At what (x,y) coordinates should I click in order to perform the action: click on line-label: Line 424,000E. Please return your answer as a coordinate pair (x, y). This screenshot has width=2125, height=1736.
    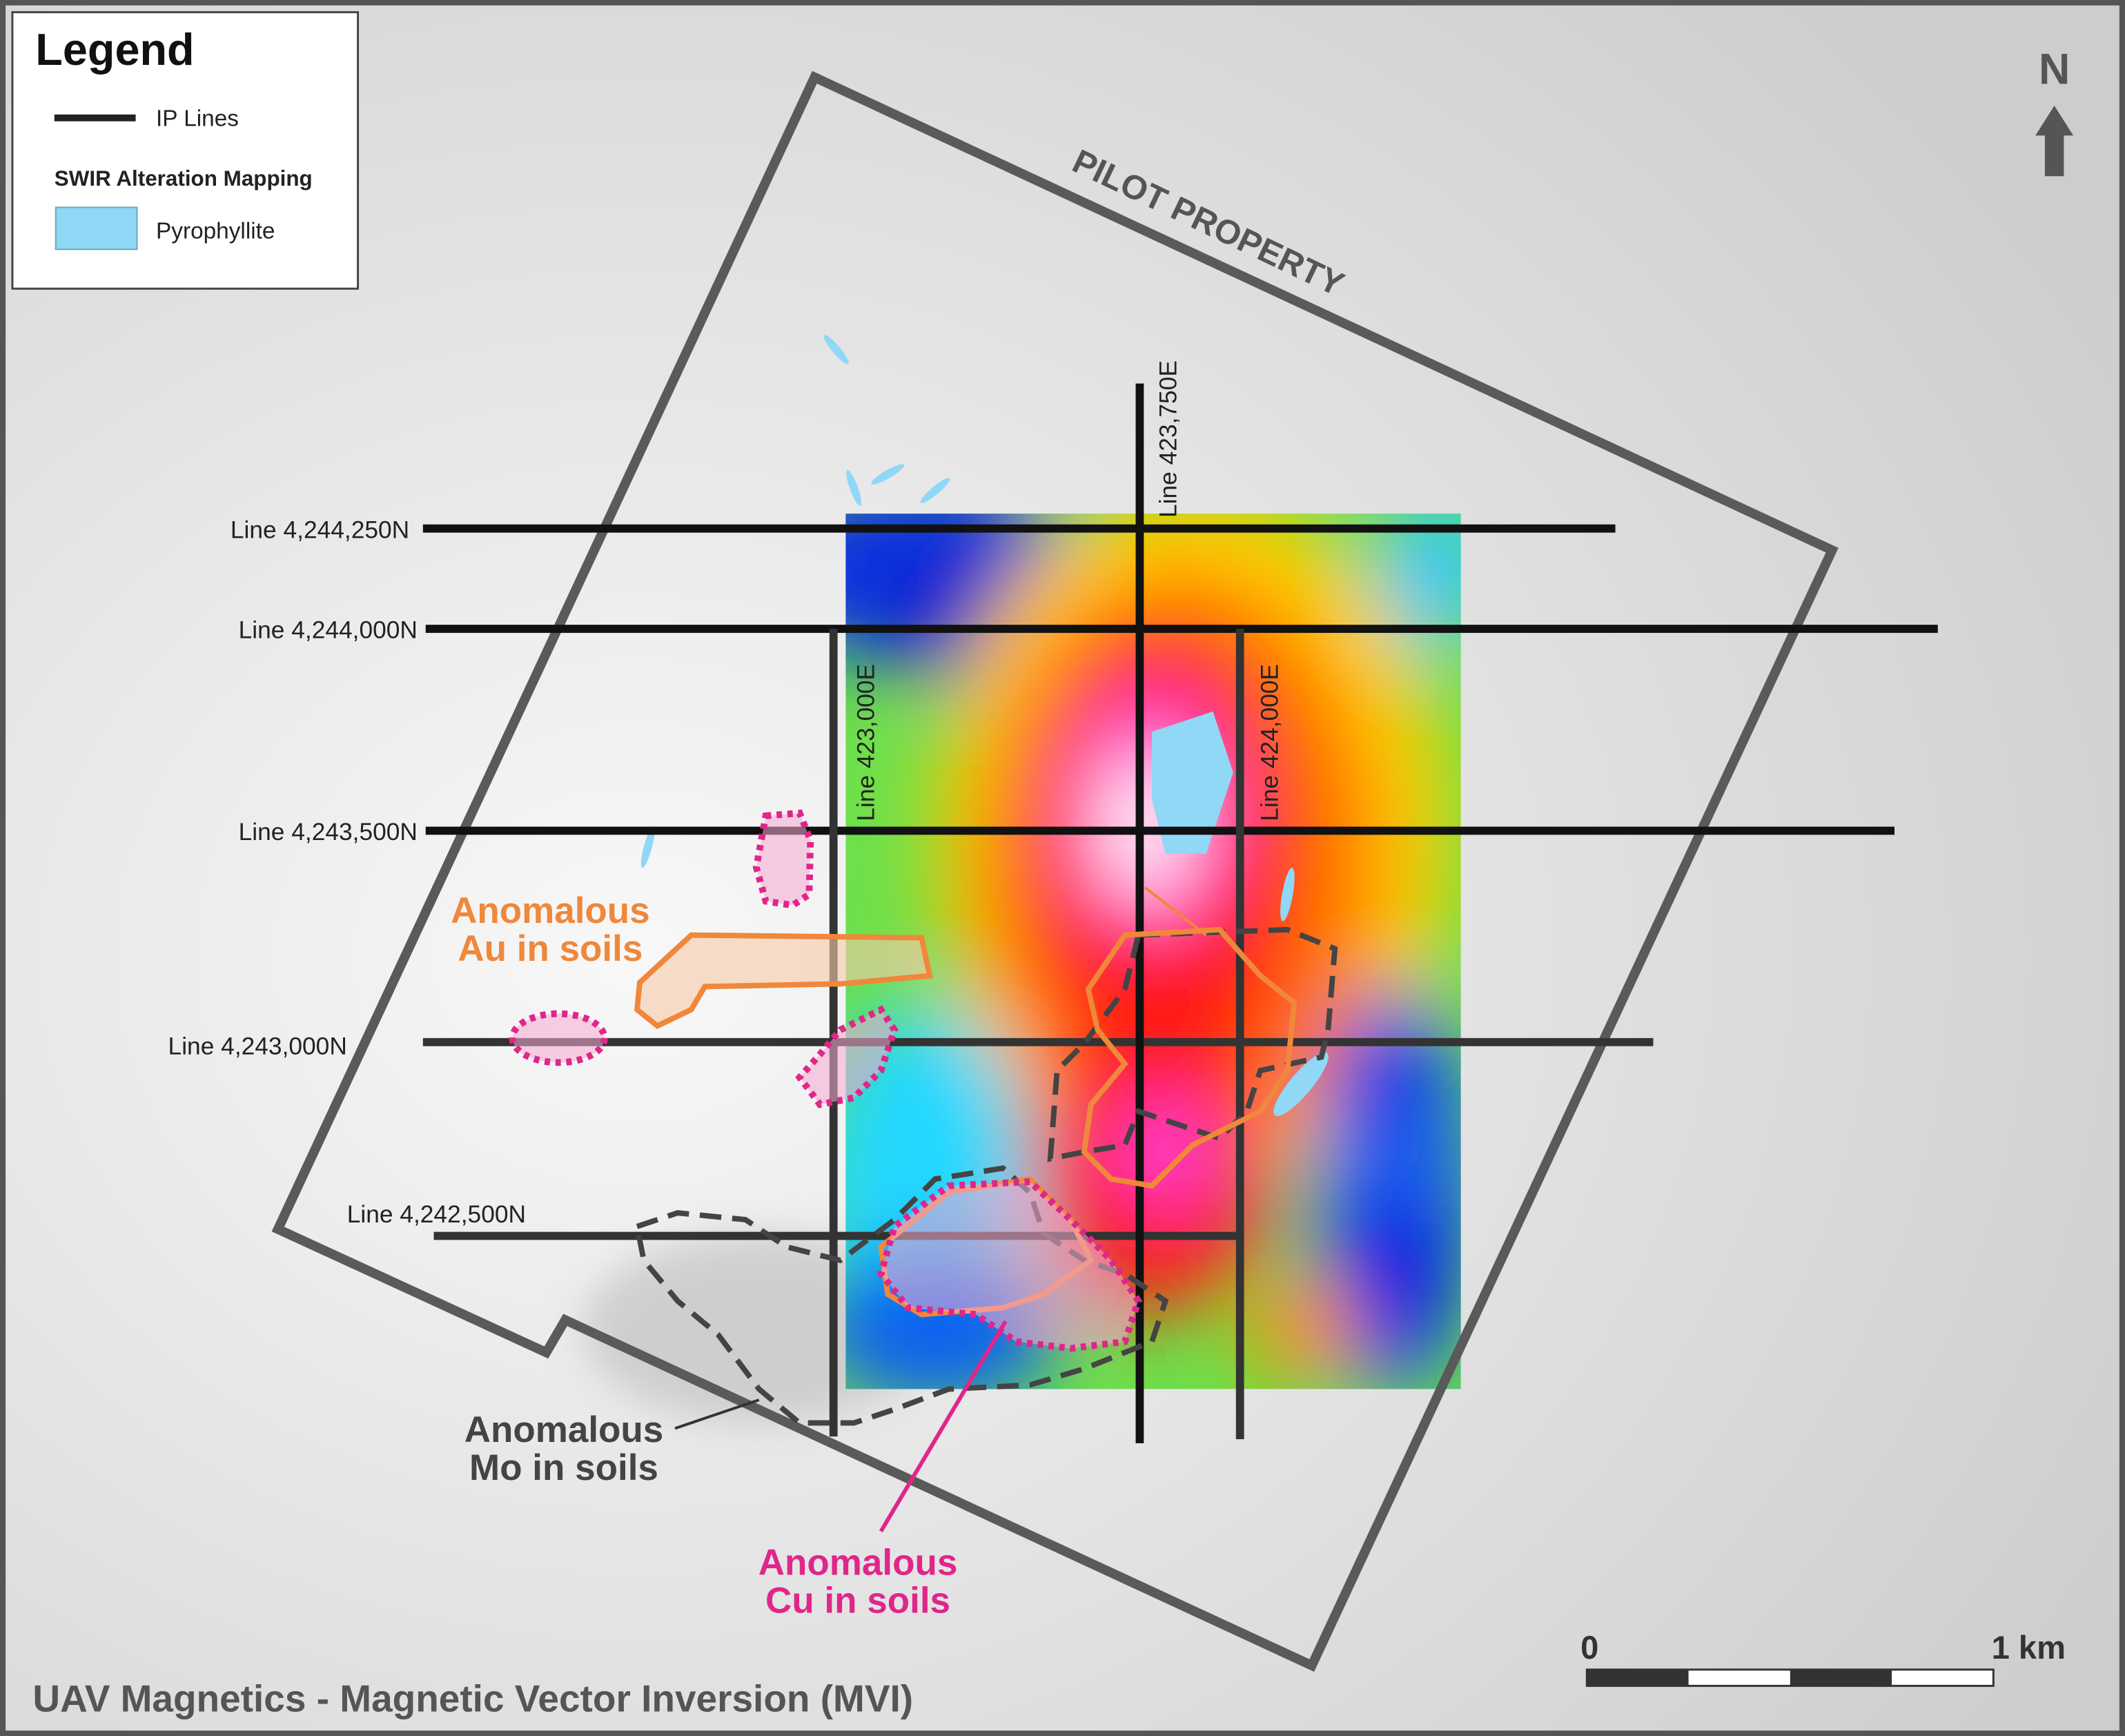
    Looking at the image, I should click on (1270, 742).